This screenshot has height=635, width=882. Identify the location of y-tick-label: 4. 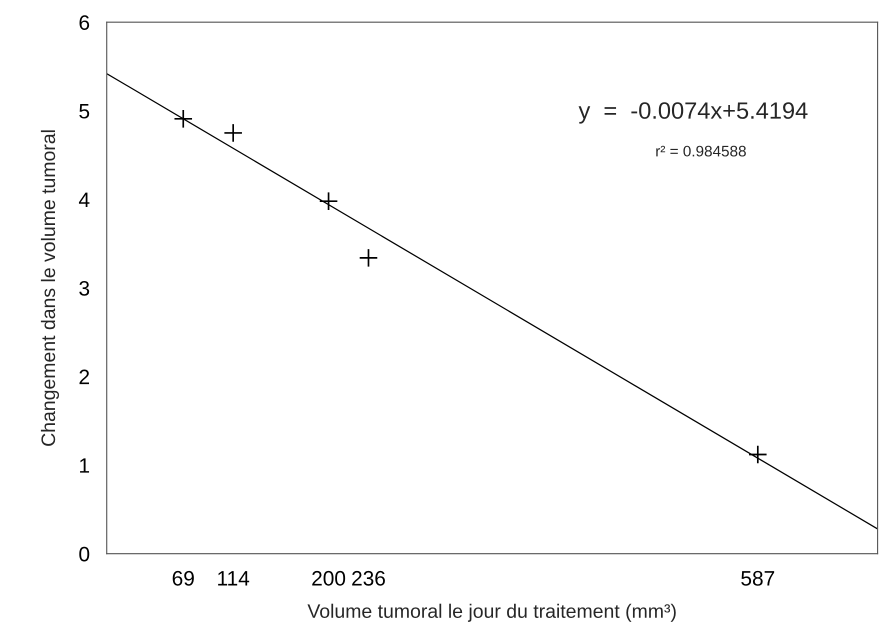
(84, 199).